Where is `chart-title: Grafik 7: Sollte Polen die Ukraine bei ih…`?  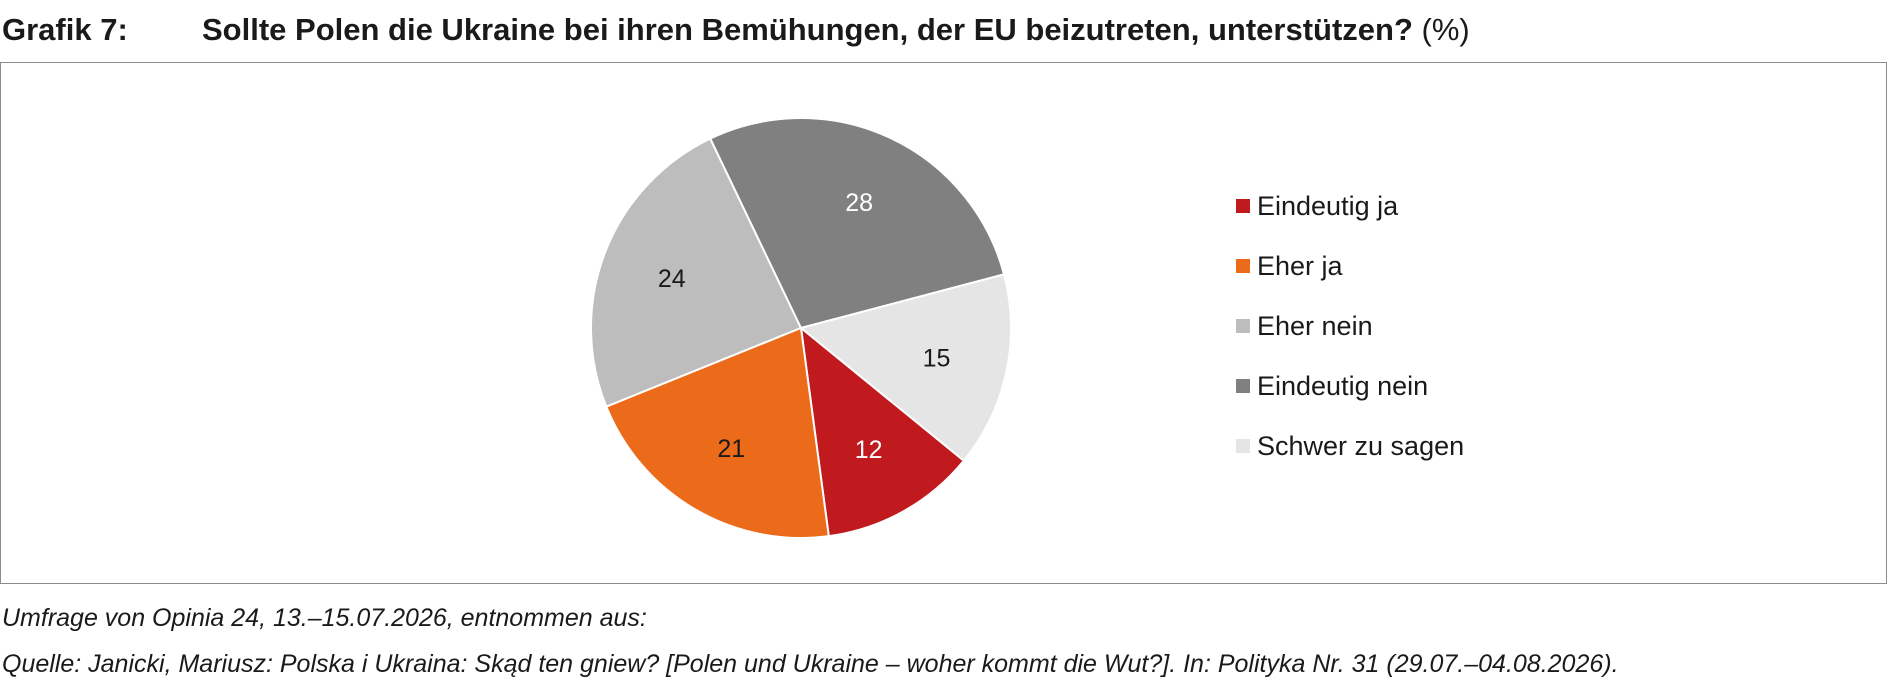 chart-title: Grafik 7: Sollte Polen die Ukraine bei ih… is located at coordinates (942, 30).